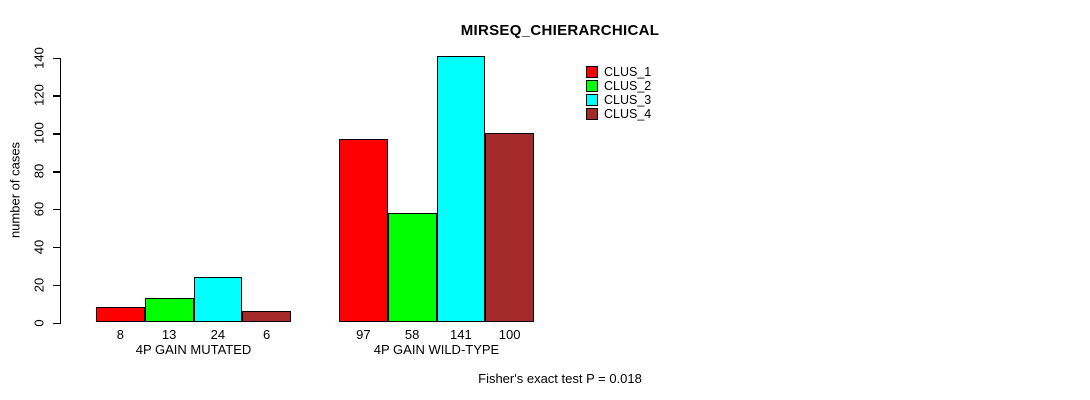 The height and width of the screenshot is (400, 1090). What do you see at coordinates (39, 95) in the screenshot?
I see `y-axis-tick-label: 120` at bounding box center [39, 95].